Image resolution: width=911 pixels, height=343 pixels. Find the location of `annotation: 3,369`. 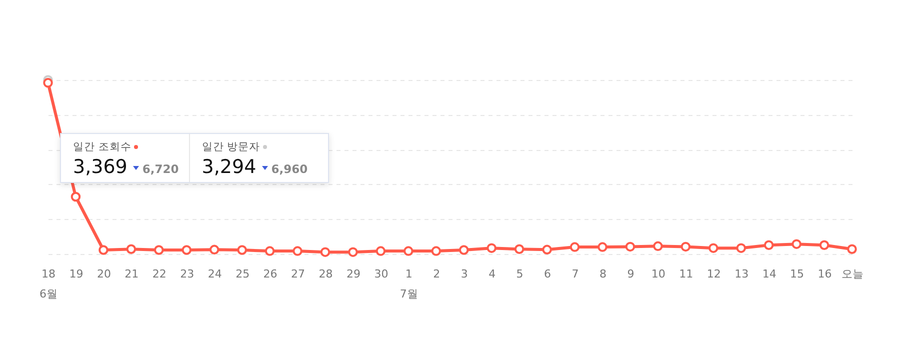

annotation: 3,369 is located at coordinates (100, 167).